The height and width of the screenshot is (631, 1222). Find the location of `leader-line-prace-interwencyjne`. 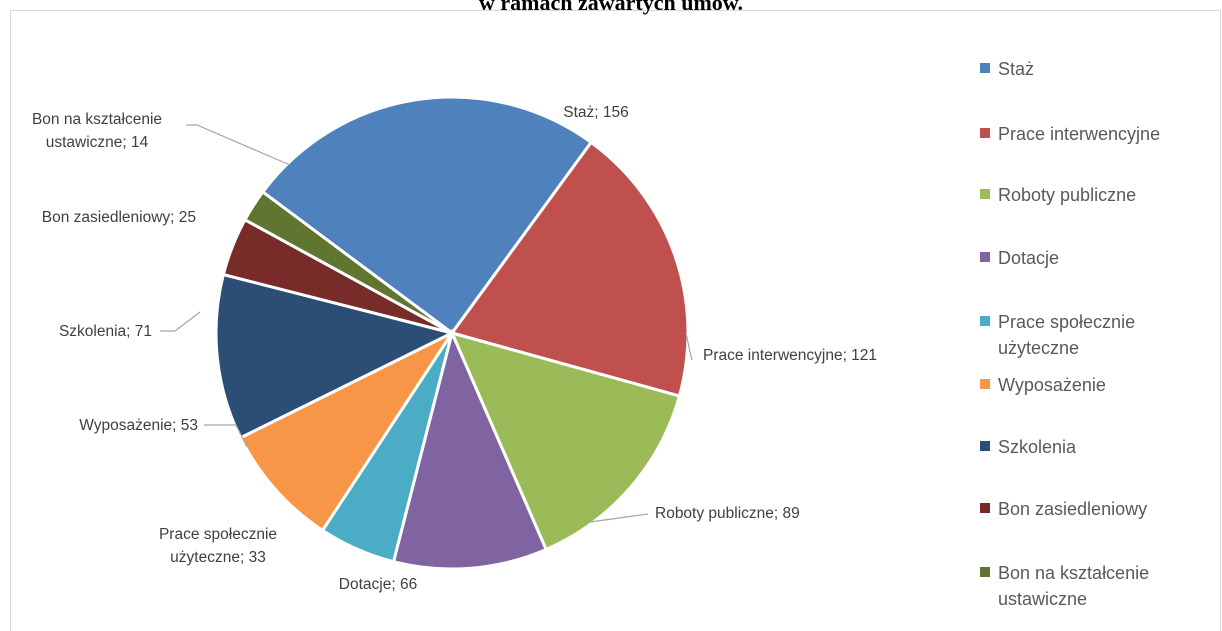

leader-line-prace-interwencyjne is located at coordinates (689, 346).